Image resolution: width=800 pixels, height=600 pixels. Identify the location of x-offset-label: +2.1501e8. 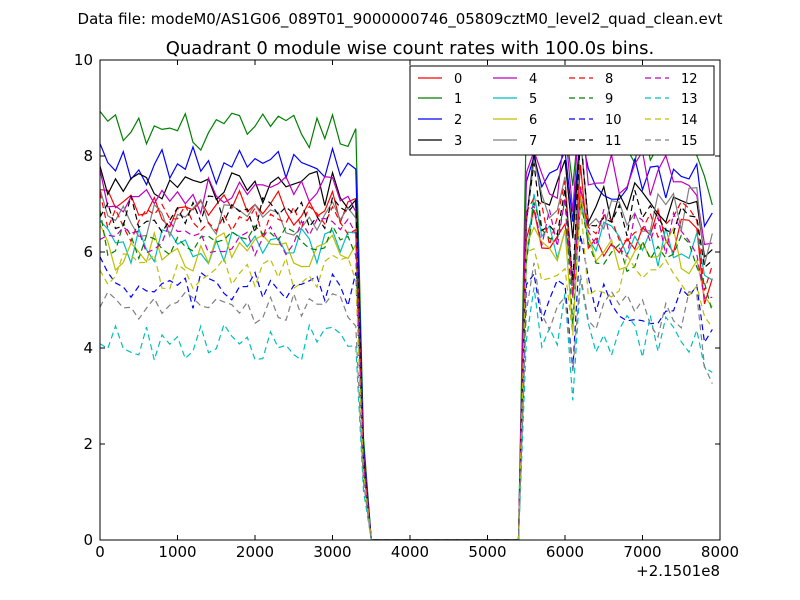
(678, 571).